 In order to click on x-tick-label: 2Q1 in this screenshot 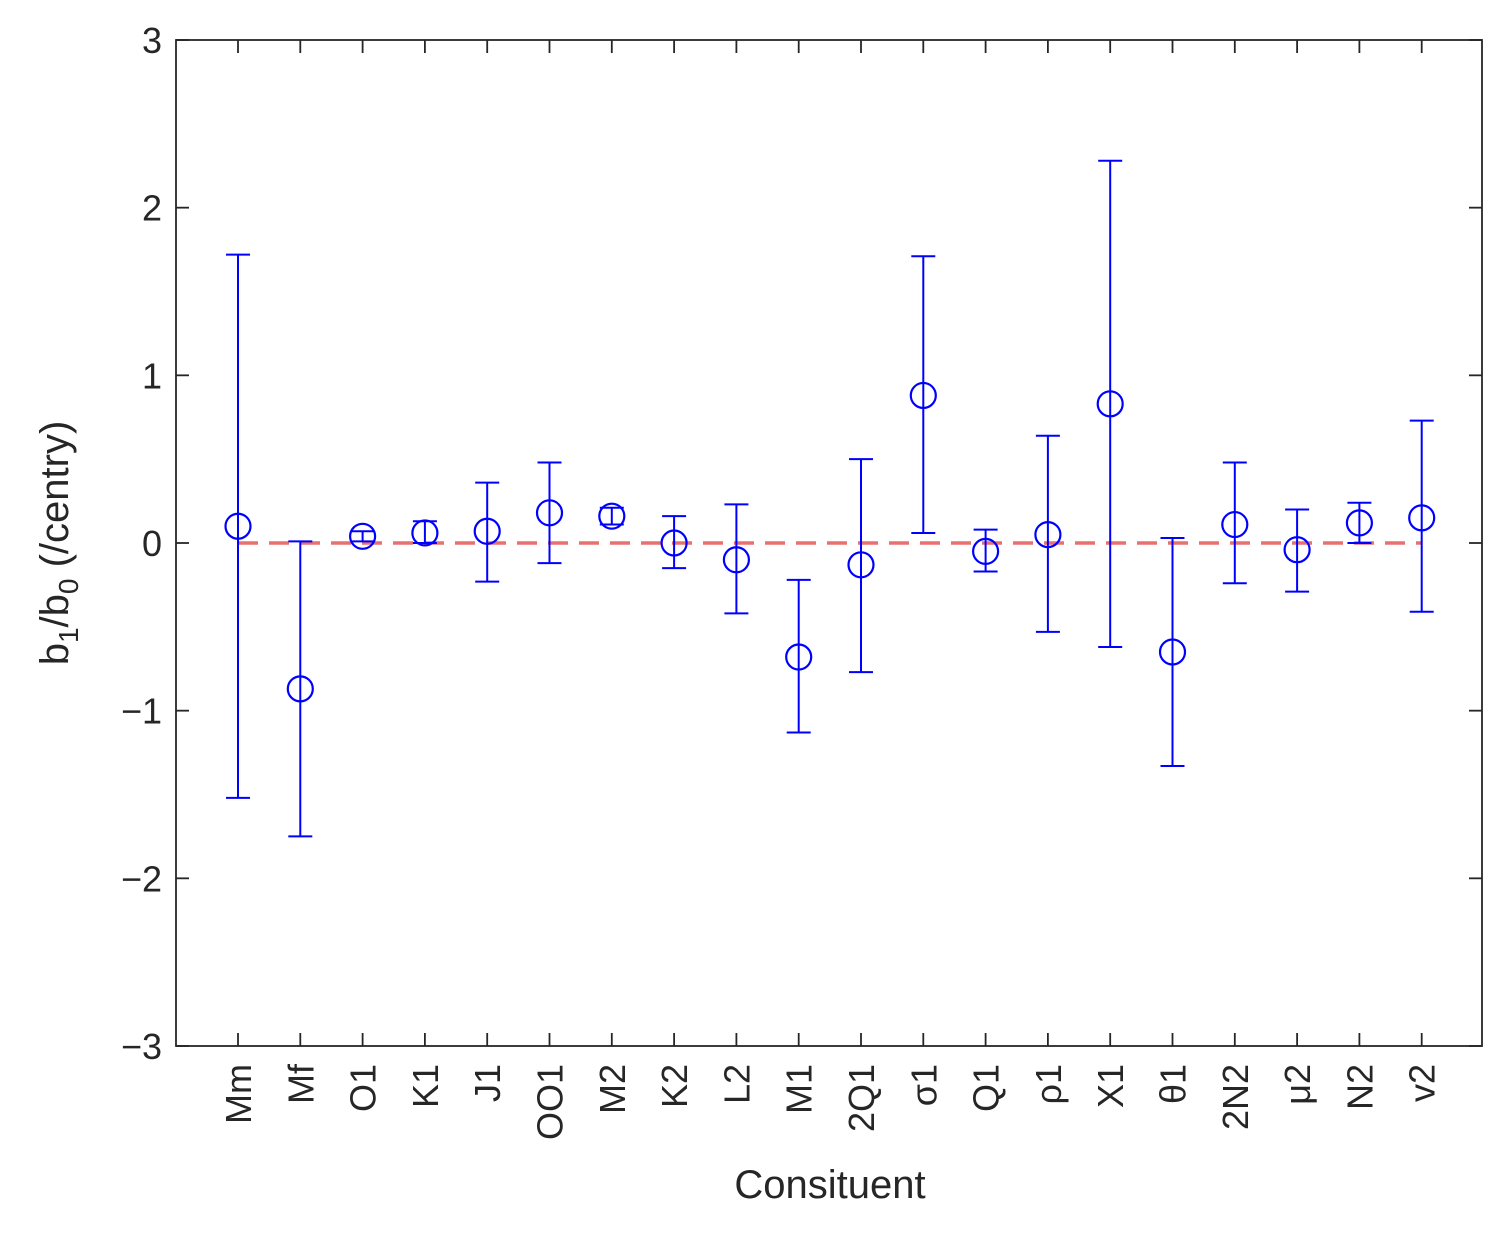, I will do `click(861, 1098)`.